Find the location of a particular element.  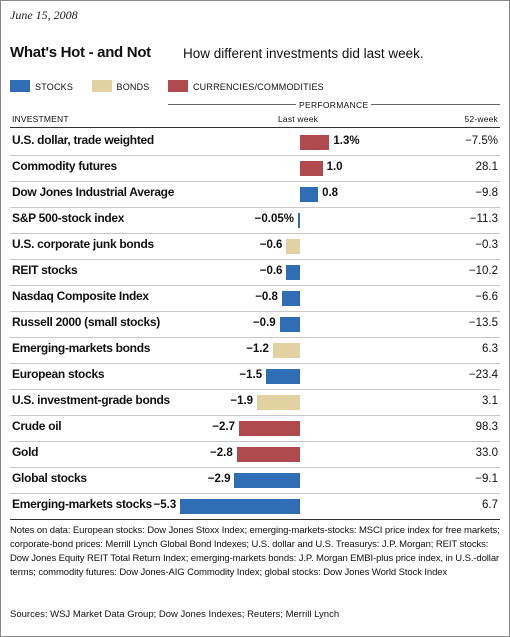

legend-label-currencies: CURRENCIES/COMMODITIES is located at coordinates (258, 87).